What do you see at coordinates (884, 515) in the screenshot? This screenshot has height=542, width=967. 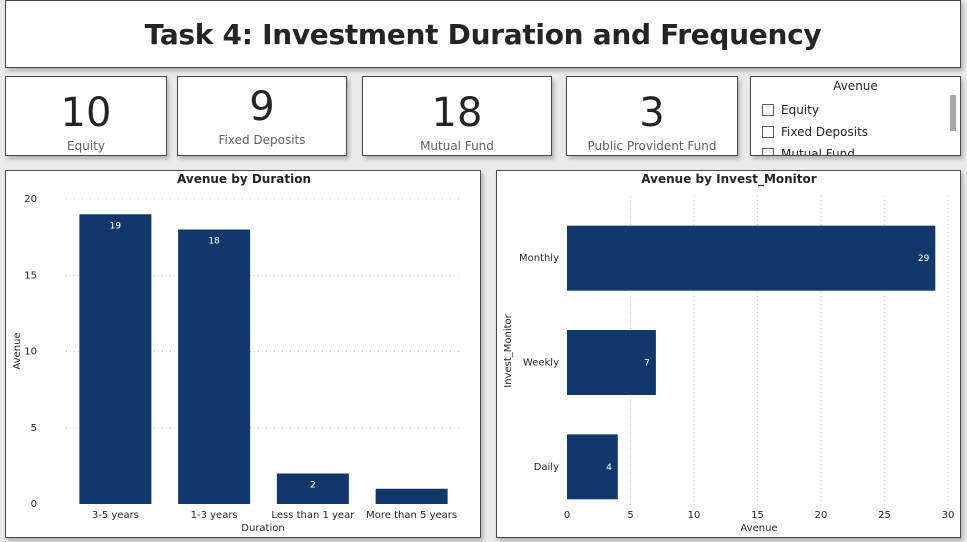 I see `x-tick-label: 25` at bounding box center [884, 515].